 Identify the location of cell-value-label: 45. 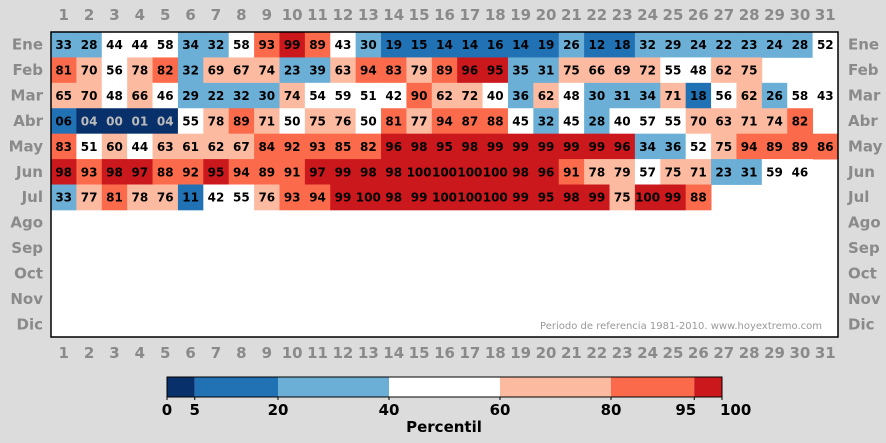
(520, 121).